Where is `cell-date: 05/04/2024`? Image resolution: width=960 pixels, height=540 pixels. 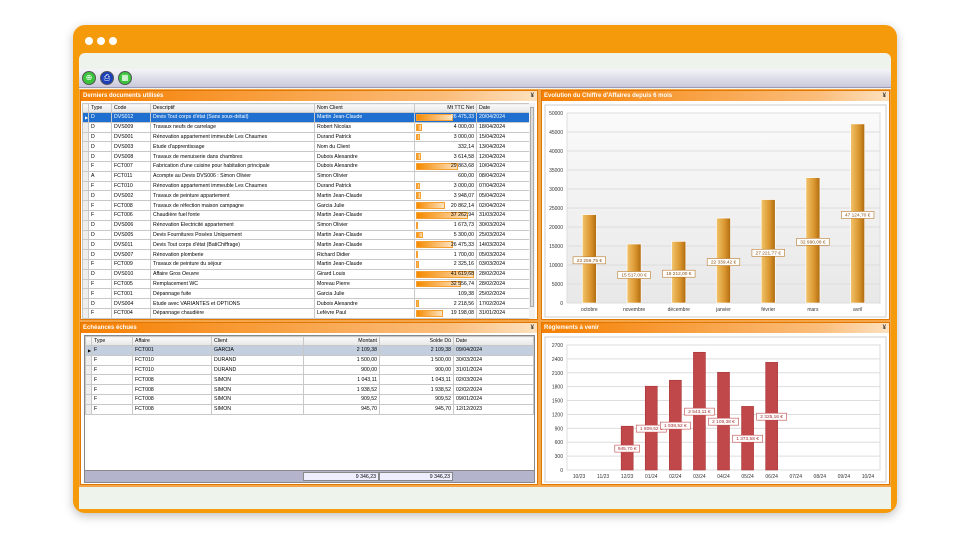 cell-date: 05/04/2024 is located at coordinates (503, 196).